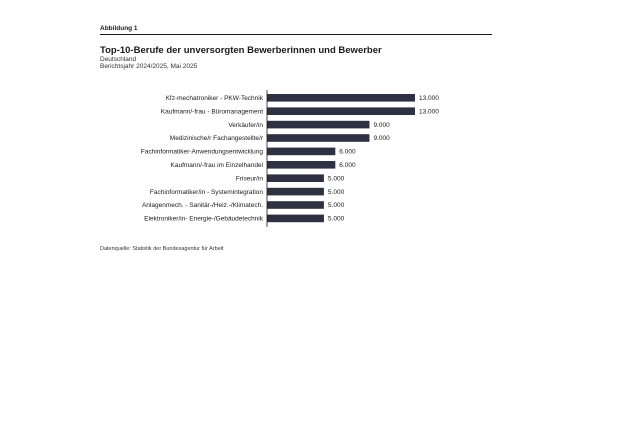  I want to click on category-label: Elektroniker/in- Energie-/Gebäudetechnik, so click(204, 219).